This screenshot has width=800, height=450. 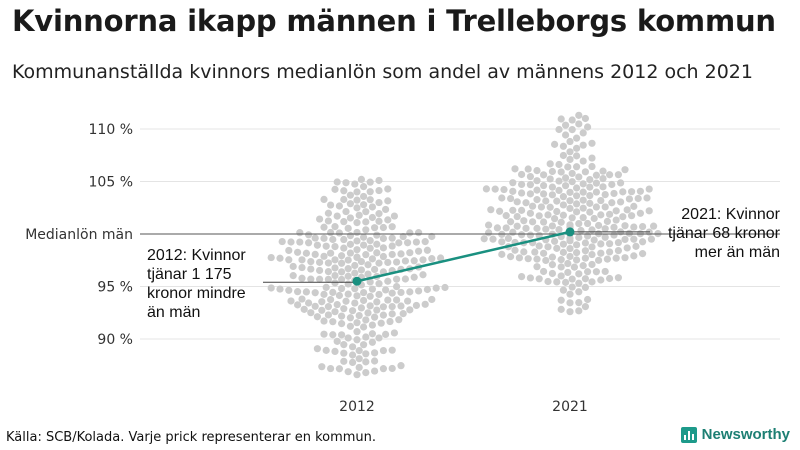 I want to click on y-tick-label: 90 %, so click(x=115, y=340).